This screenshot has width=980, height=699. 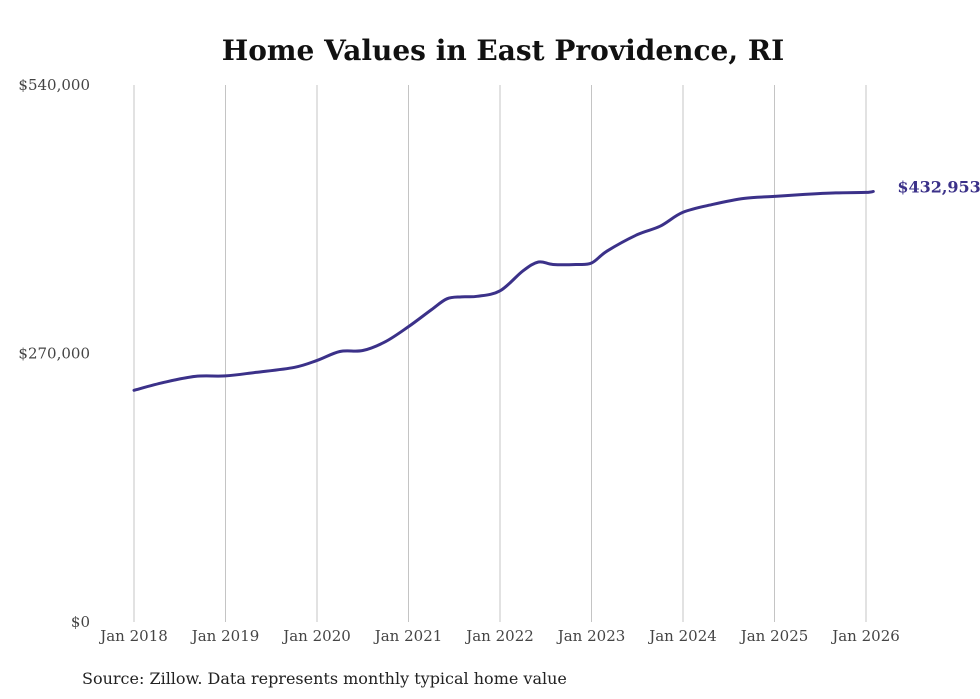 I want to click on x-tick-label: Jan 2021, so click(x=408, y=636).